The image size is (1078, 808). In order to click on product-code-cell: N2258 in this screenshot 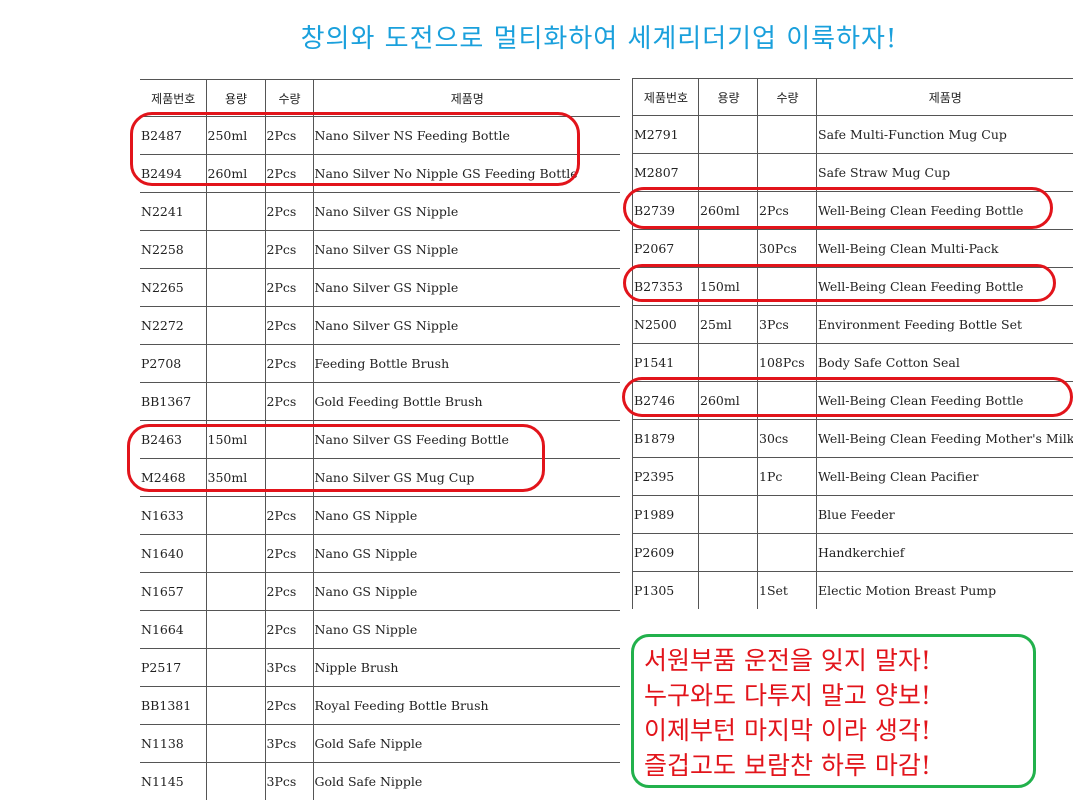, I will do `click(173, 249)`.